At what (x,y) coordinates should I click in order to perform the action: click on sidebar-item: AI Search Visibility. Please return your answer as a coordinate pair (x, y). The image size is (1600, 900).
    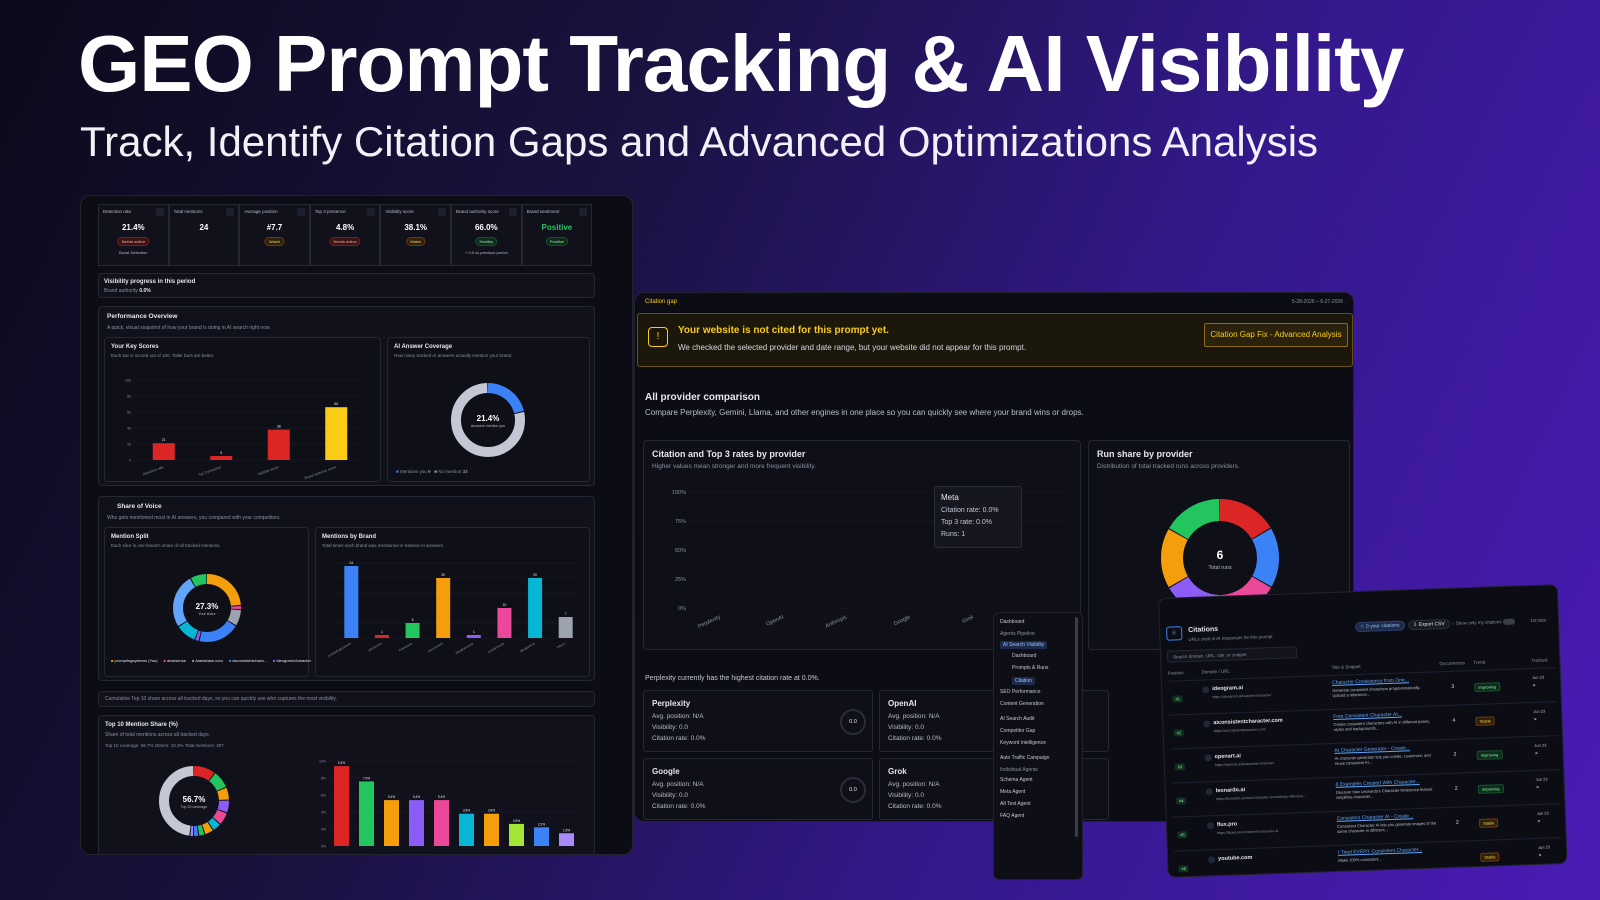
    Looking at the image, I should click on (1024, 645).